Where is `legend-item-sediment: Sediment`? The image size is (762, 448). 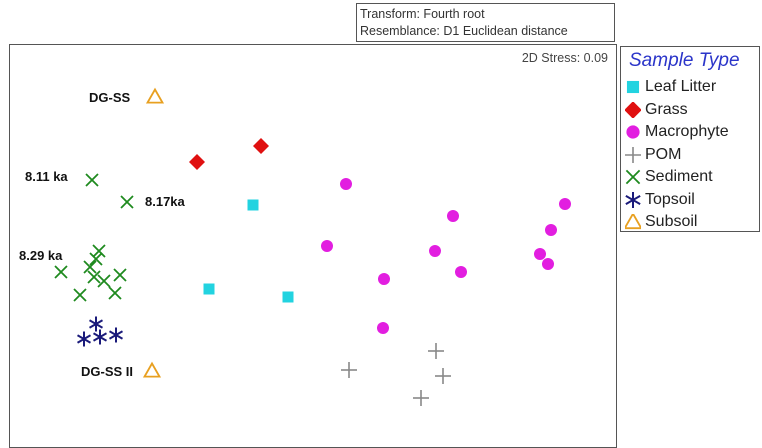 legend-item-sediment: Sediment is located at coordinates (669, 177).